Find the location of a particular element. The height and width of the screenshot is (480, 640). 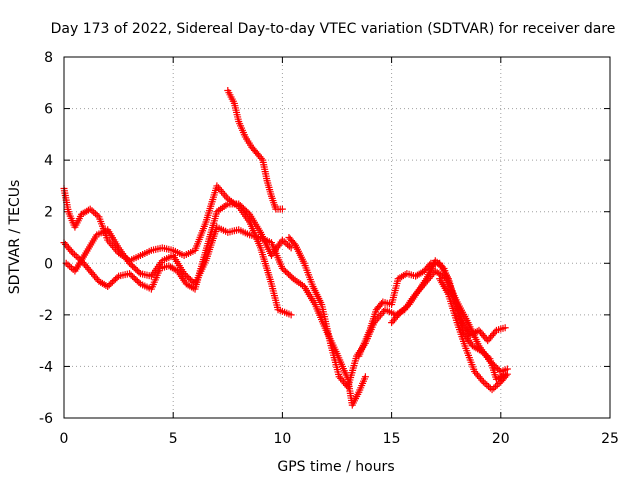

y-tick-label: -4 is located at coordinates (46, 367).